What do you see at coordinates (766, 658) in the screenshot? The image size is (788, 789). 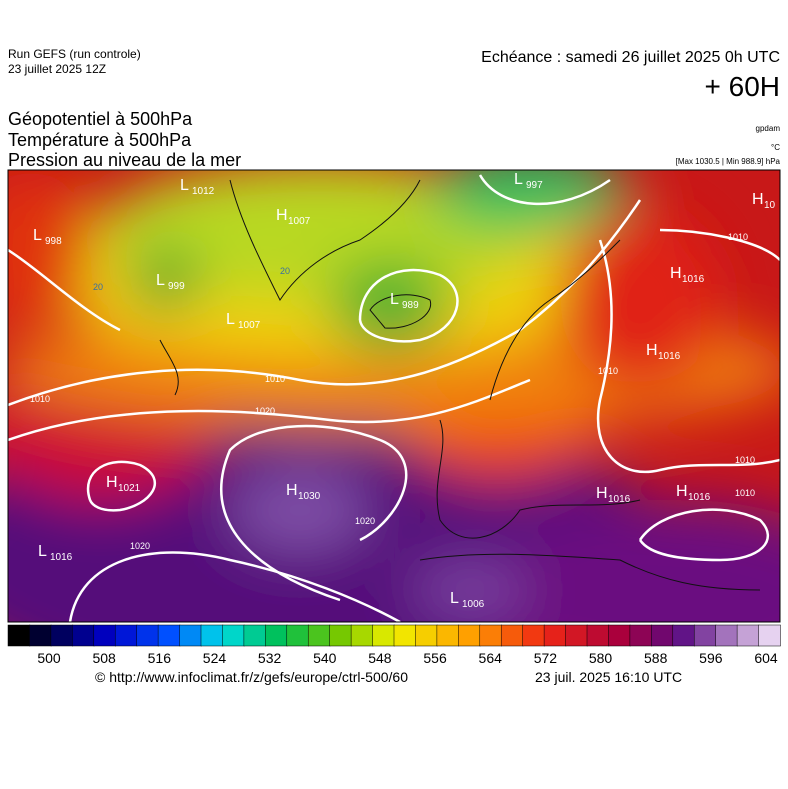 I see `colorbar-tick: 604` at bounding box center [766, 658].